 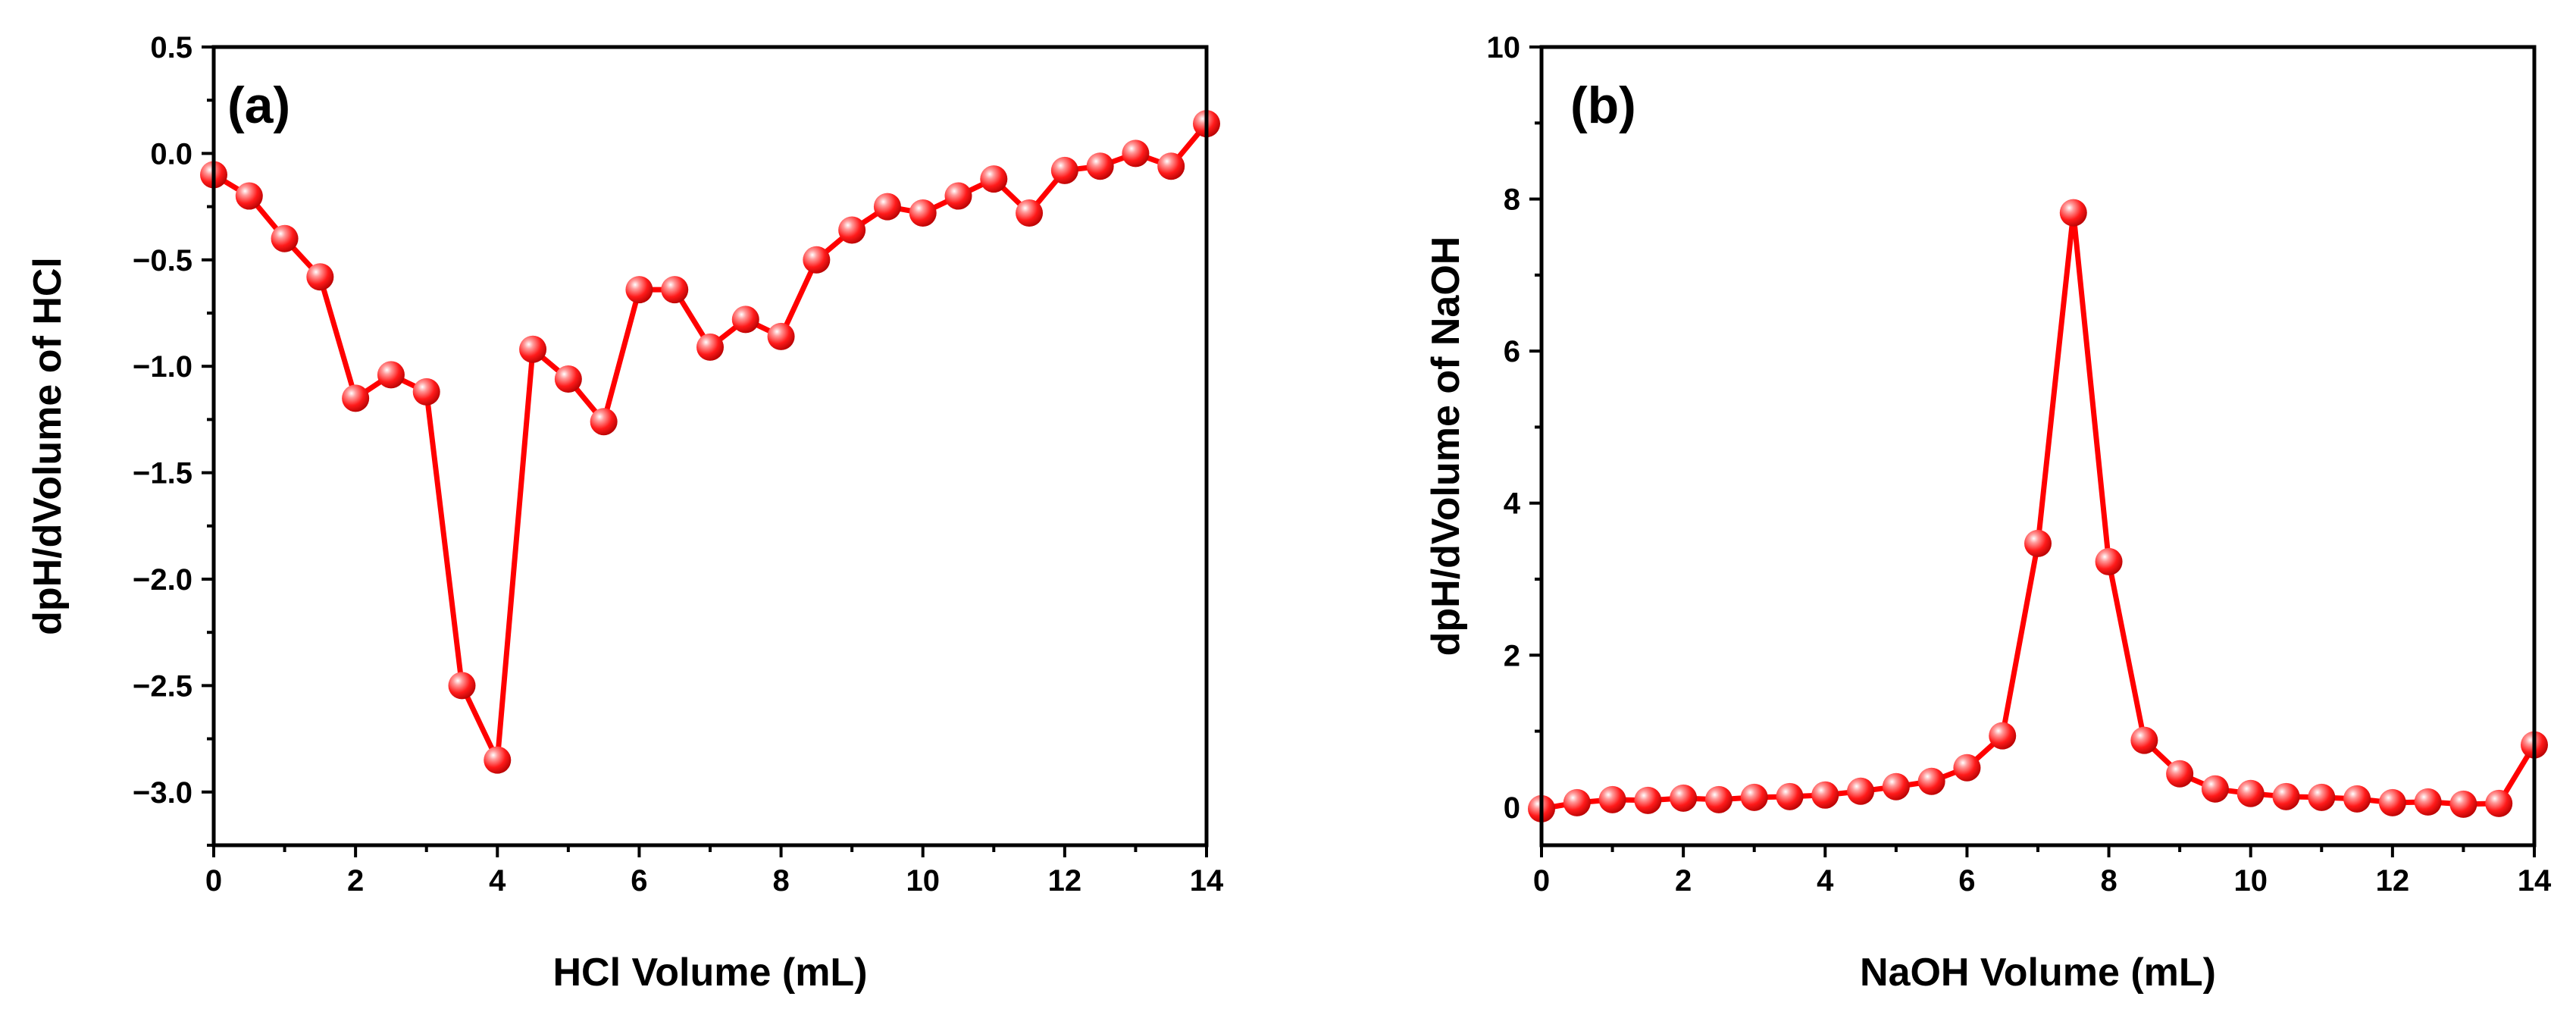 What do you see at coordinates (163, 793) in the screenshot?
I see `y-tick-label: −3.0` at bounding box center [163, 793].